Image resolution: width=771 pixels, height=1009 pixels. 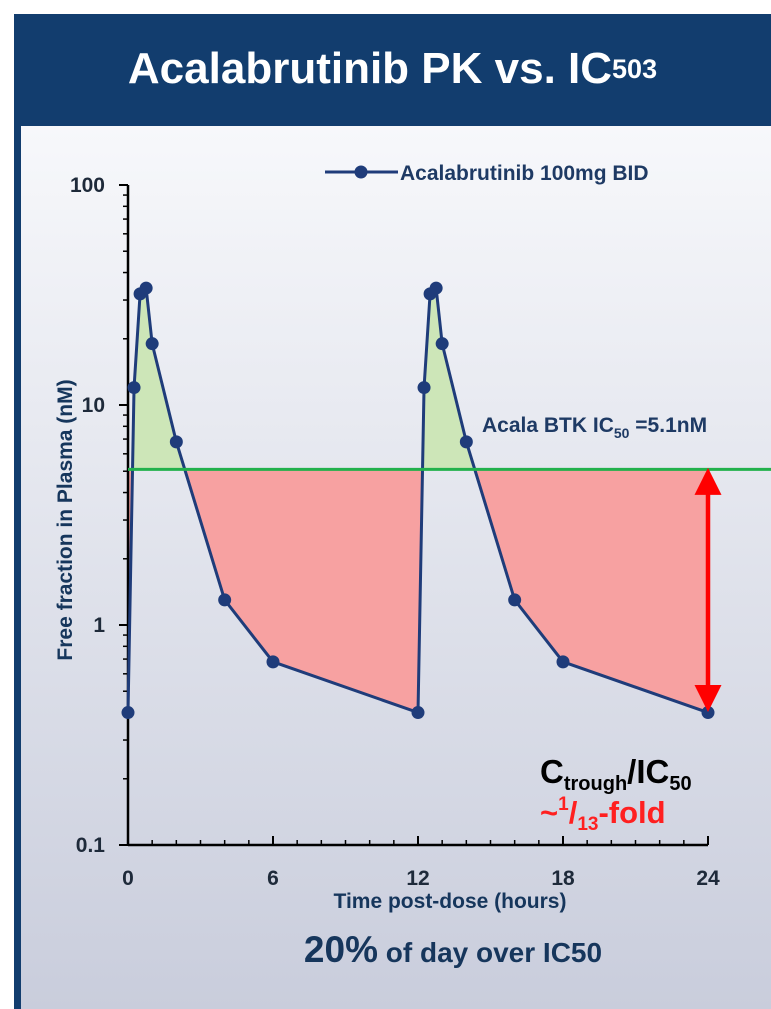 What do you see at coordinates (370, 68) in the screenshot?
I see `title-main: Acalabrutinib PK vs. IC` at bounding box center [370, 68].